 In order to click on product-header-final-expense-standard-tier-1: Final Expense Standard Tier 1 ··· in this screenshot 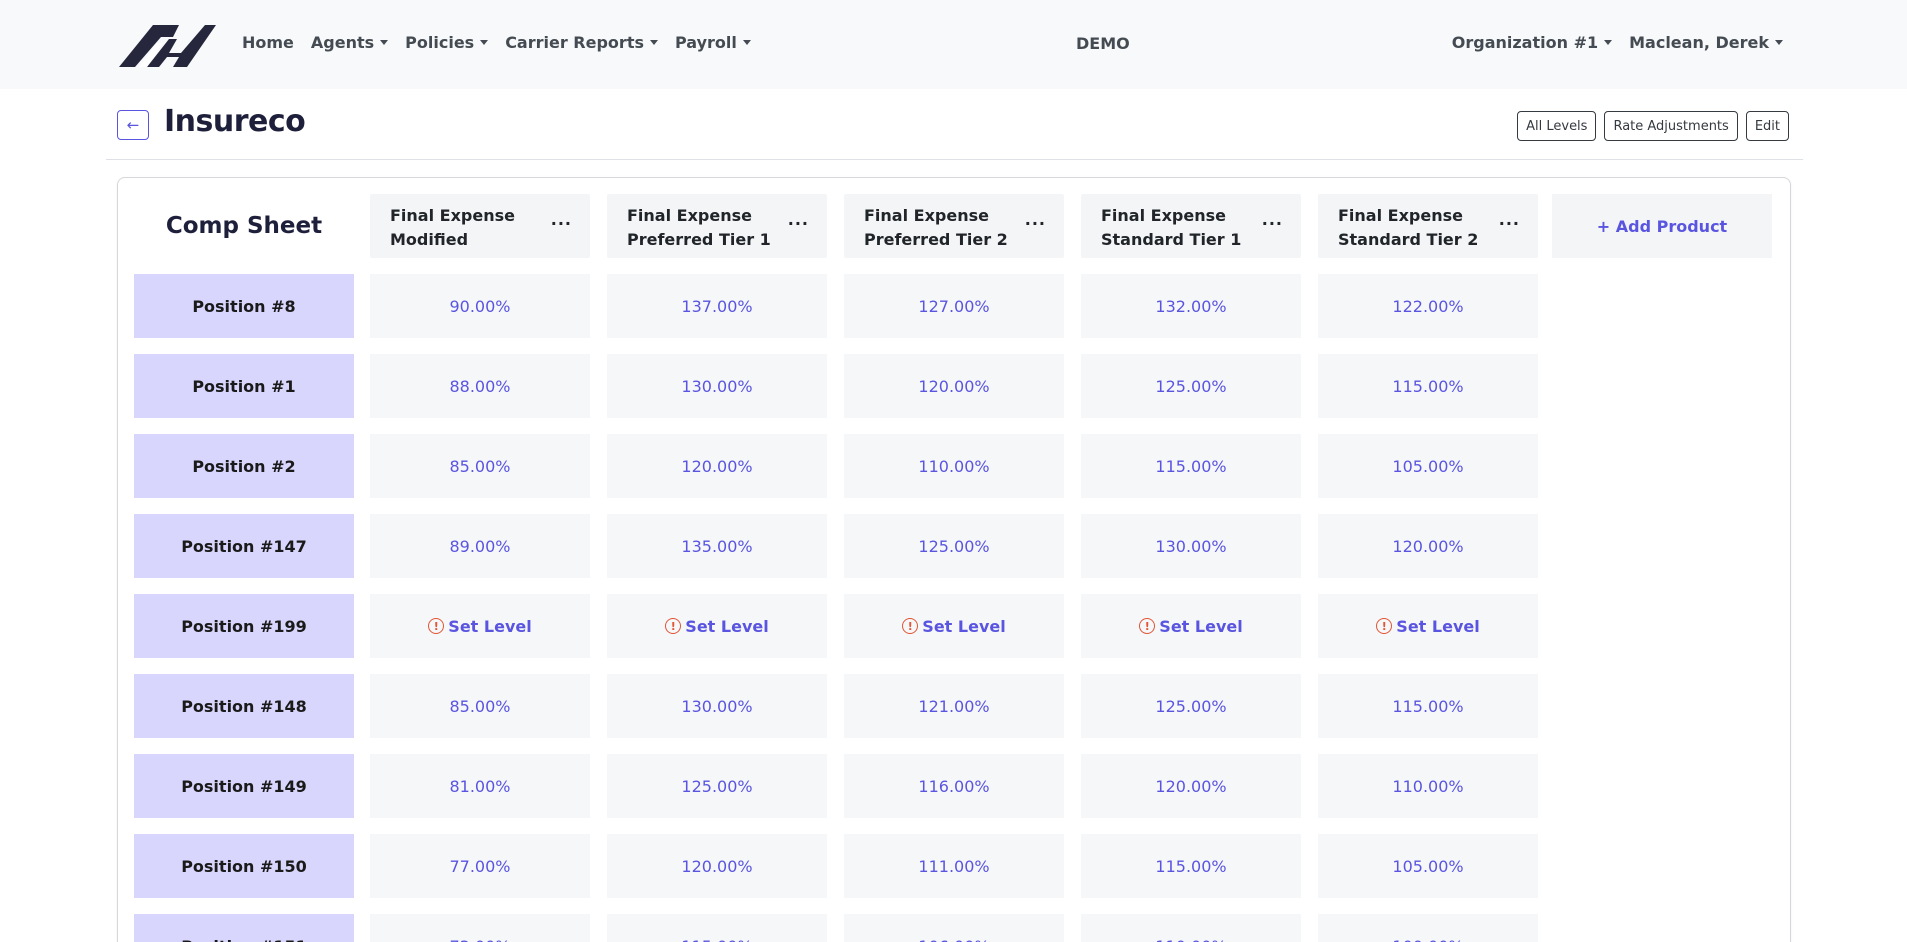, I will do `click(1191, 226)`.